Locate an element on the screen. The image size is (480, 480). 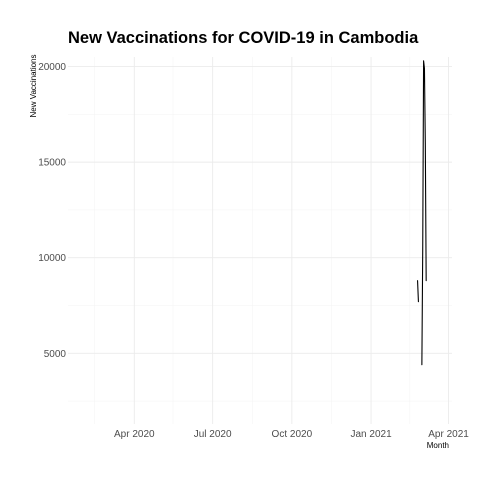
x-tick-label: Apr 2020 is located at coordinates (134, 434).